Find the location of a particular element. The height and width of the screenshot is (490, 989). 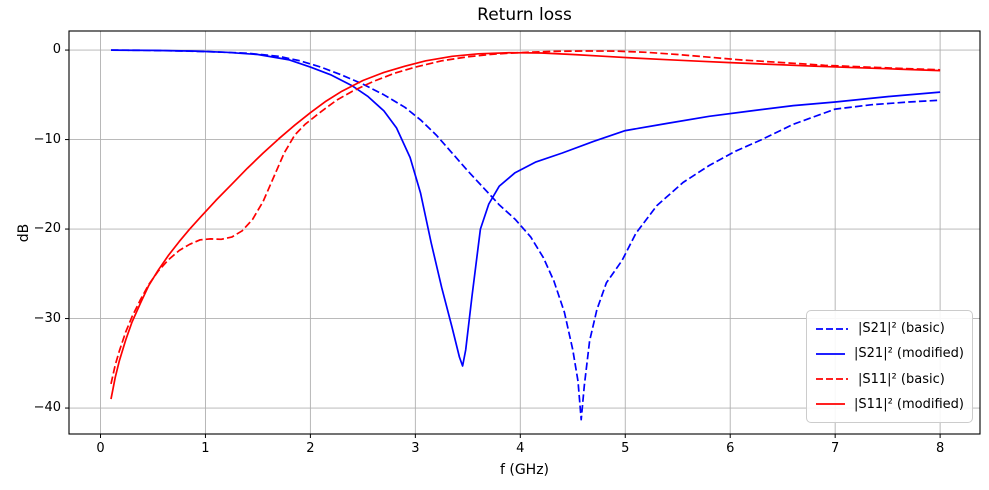

y-tick-label: −20 is located at coordinates (47, 229).